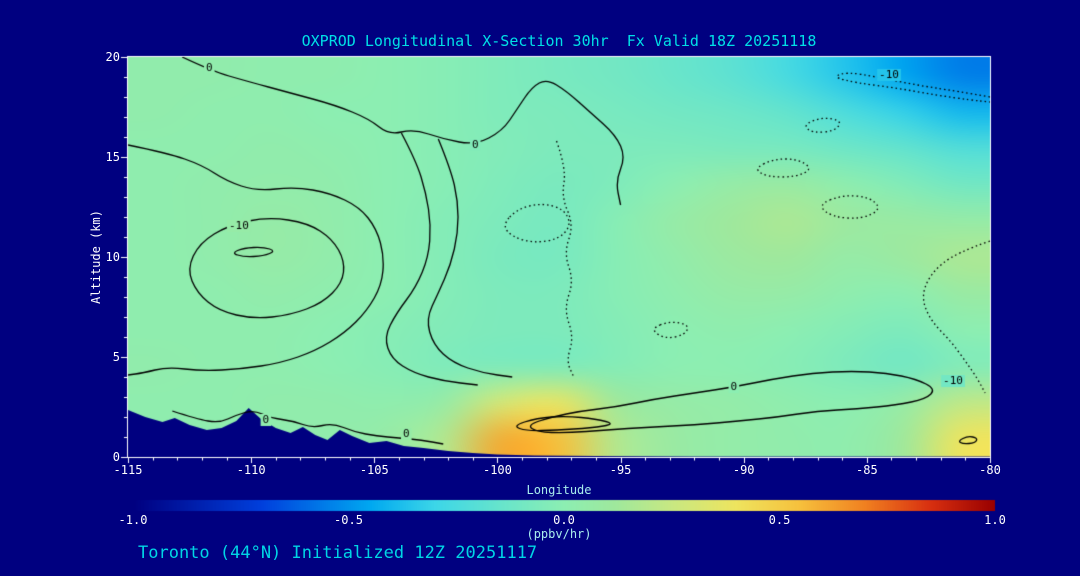  I want to click on x-axis-tick-label: -115, so click(128, 470).